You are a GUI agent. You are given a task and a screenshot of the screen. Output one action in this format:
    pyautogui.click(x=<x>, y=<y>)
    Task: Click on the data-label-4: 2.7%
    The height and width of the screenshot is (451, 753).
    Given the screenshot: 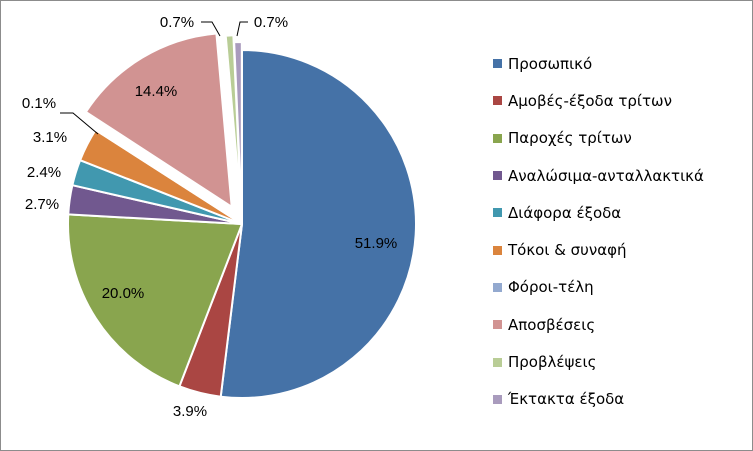 What is the action you would take?
    pyautogui.click(x=42, y=204)
    